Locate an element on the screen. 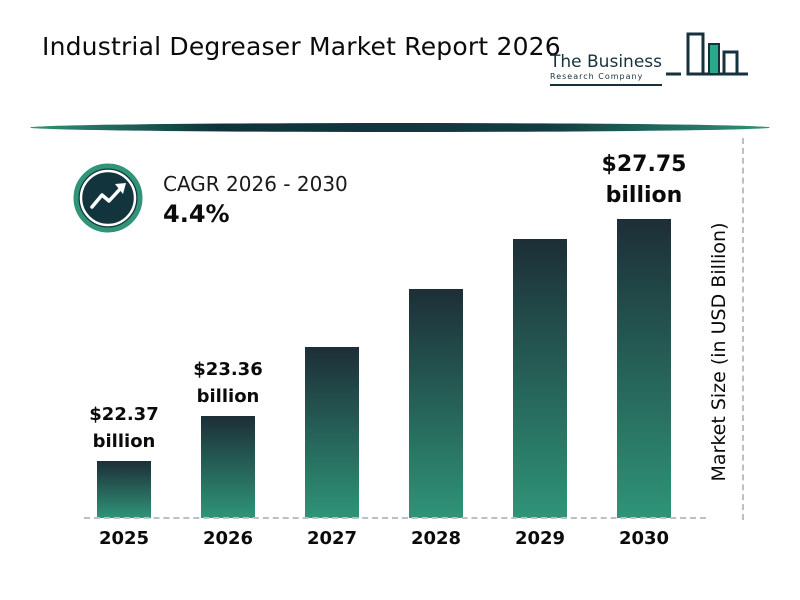 The width and height of the screenshot is (800, 600). x-tick-2030: 2030 is located at coordinates (644, 538).